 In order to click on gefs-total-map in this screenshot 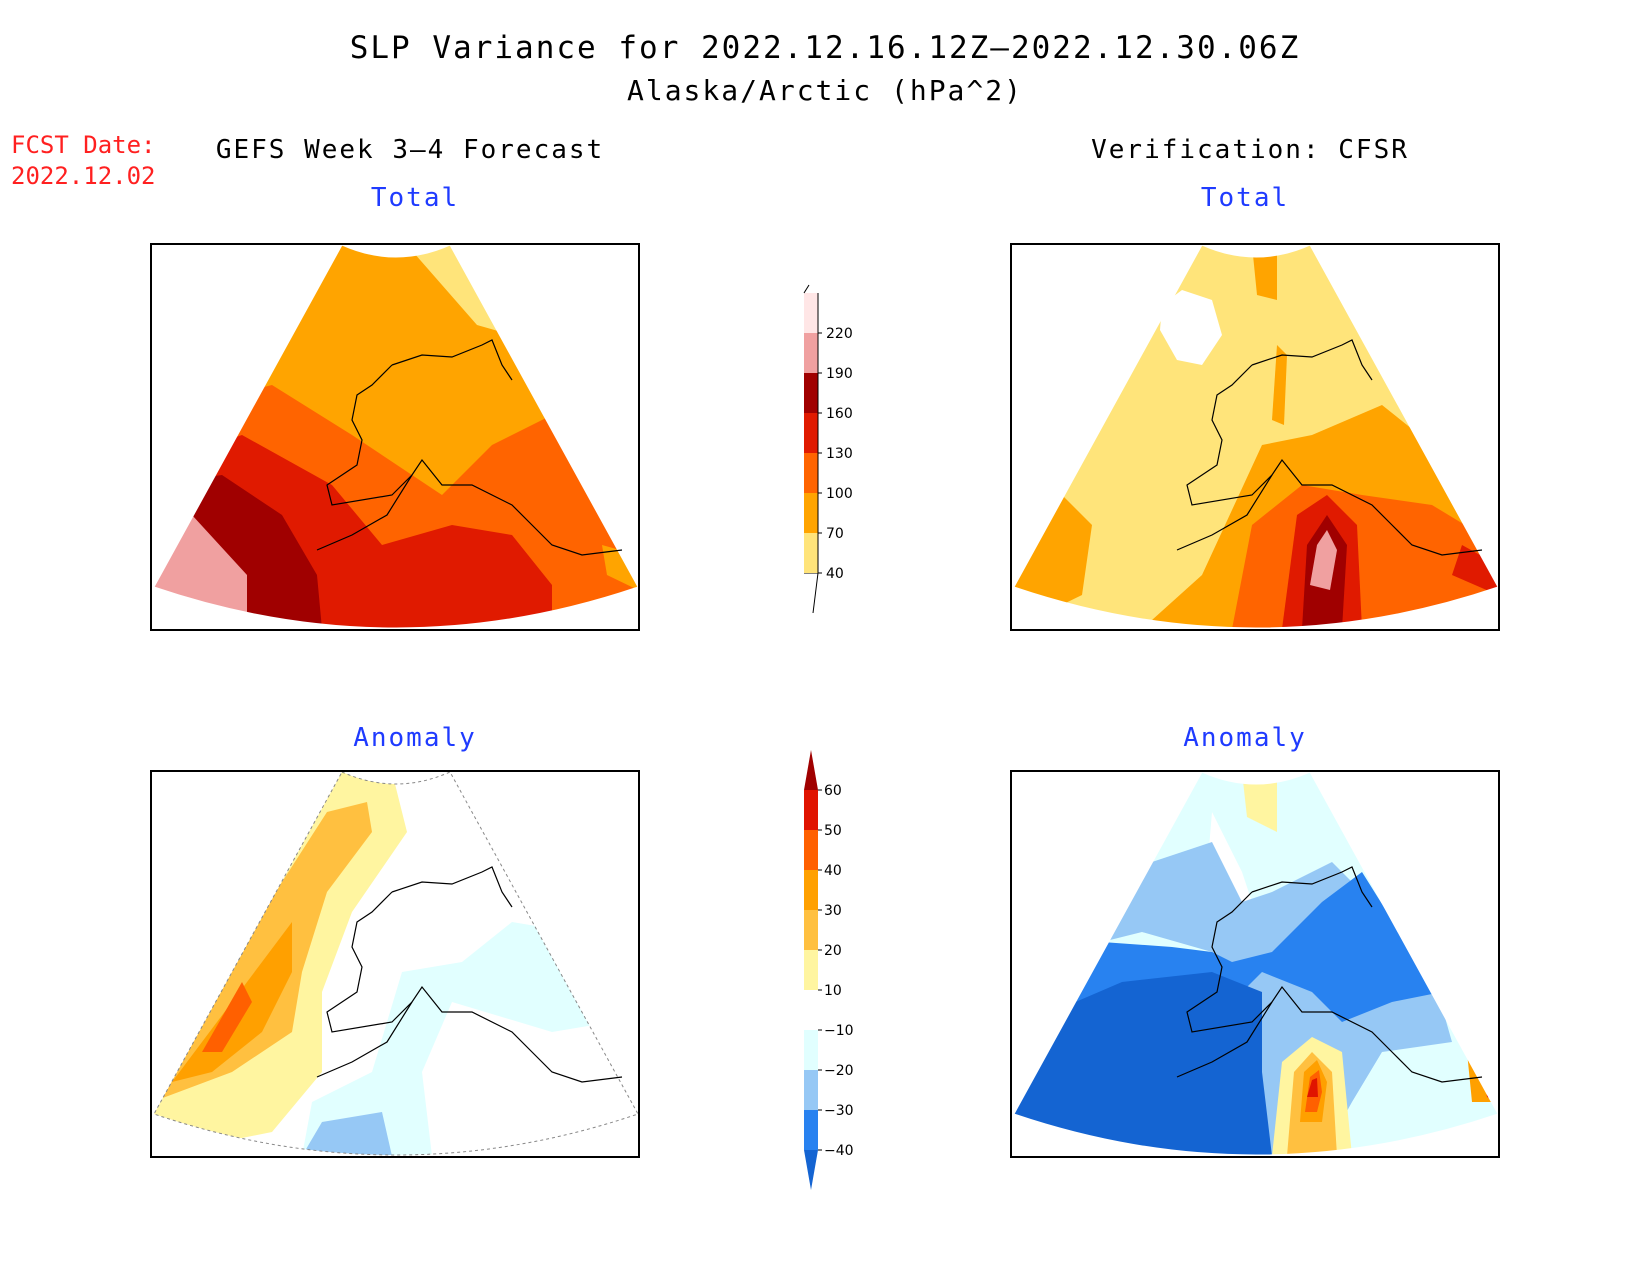, I will do `click(395, 437)`.